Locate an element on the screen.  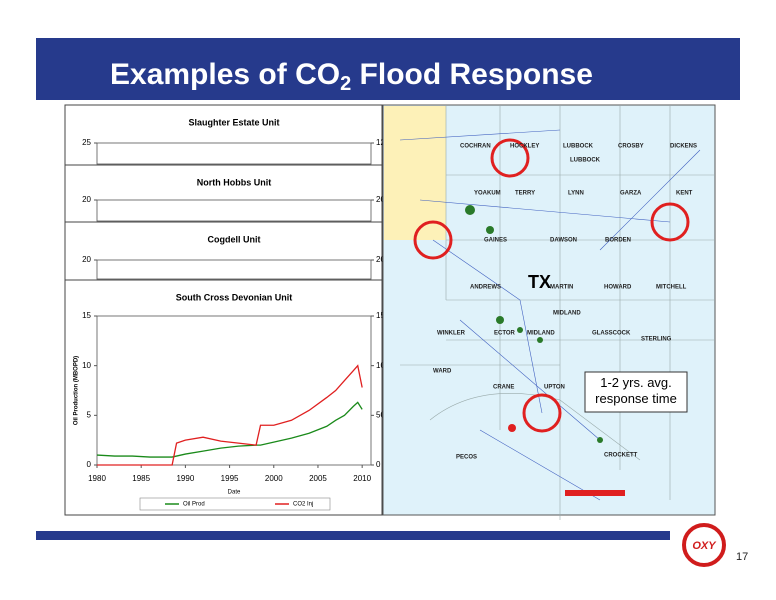
x-tick-label: 2010 is located at coordinates (362, 478).